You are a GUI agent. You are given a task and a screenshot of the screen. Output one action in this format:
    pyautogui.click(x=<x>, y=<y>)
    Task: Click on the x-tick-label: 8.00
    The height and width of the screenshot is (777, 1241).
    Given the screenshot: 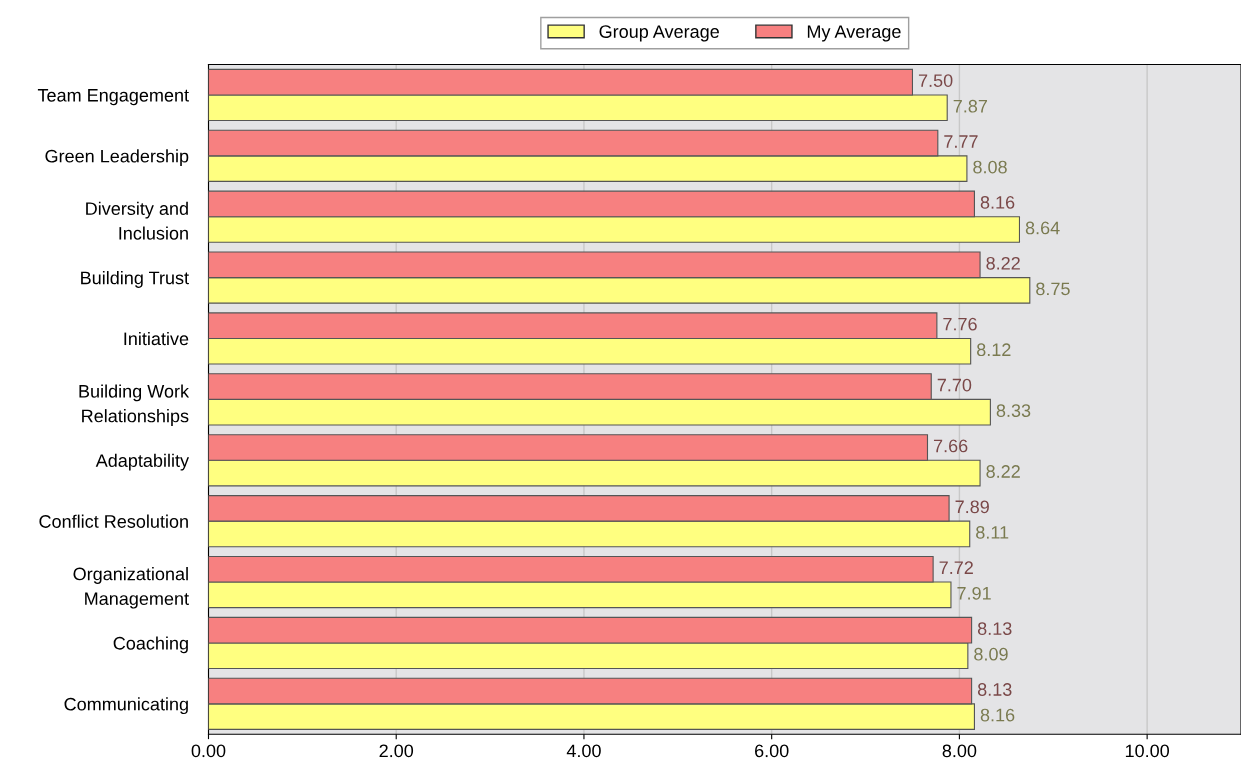 What is the action you would take?
    pyautogui.click(x=959, y=751)
    